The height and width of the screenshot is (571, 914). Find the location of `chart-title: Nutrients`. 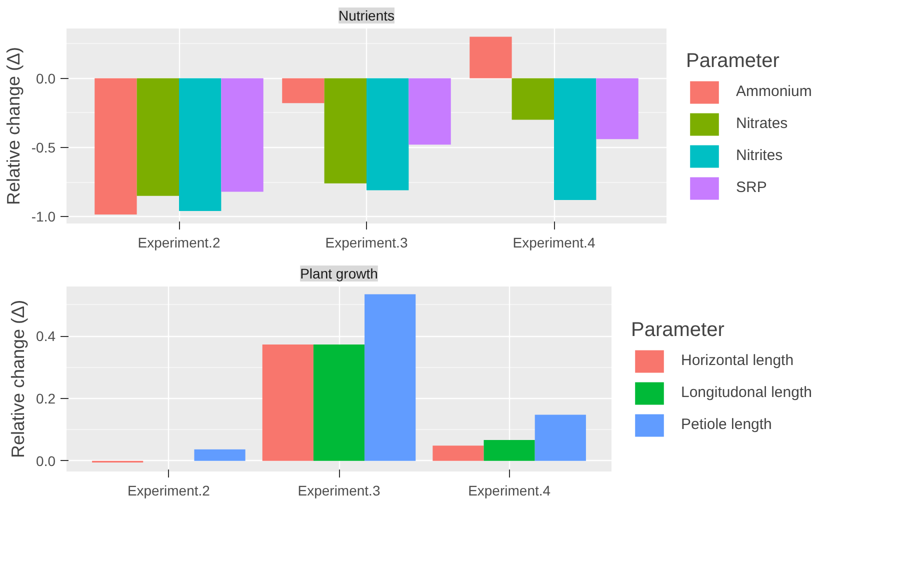

chart-title: Nutrients is located at coordinates (366, 16).